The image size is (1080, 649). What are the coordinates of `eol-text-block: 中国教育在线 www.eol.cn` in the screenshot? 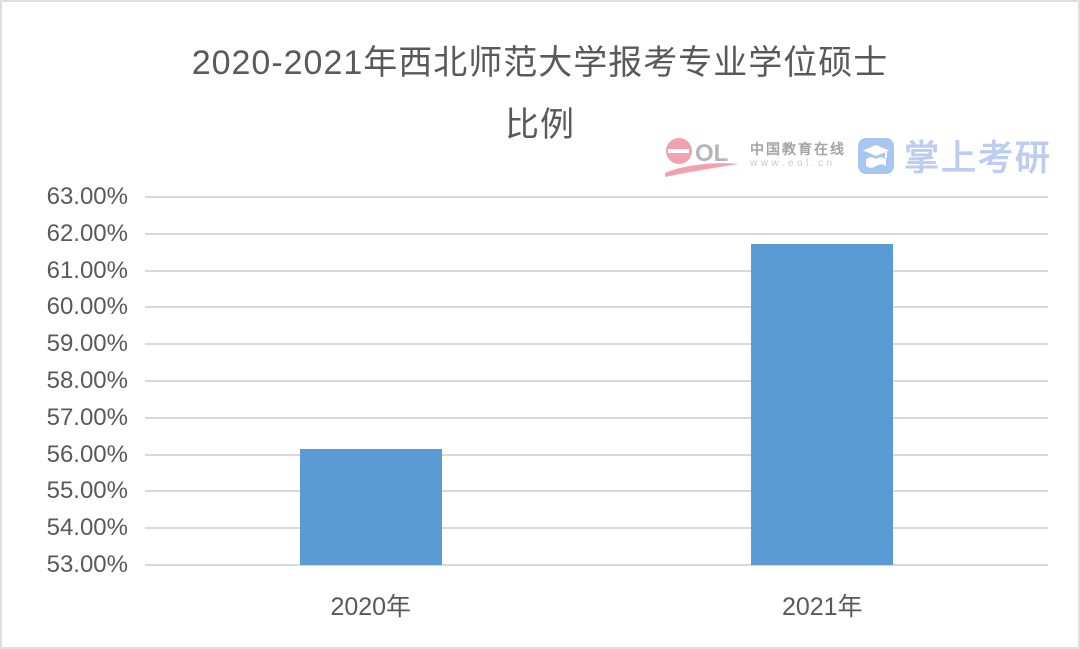 It's located at (798, 156).